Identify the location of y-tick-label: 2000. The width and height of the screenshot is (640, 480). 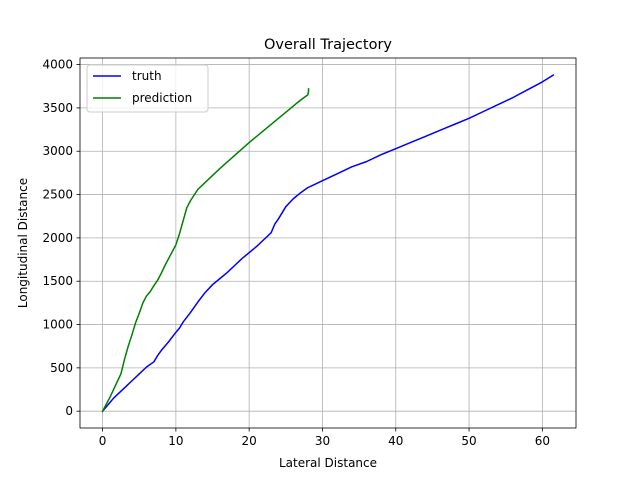
(57, 238).